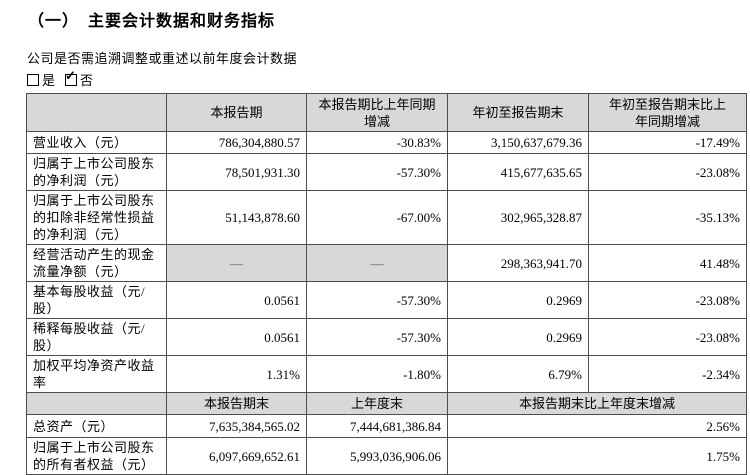 The width and height of the screenshot is (750, 475). What do you see at coordinates (96, 337) in the screenshot?
I see `row-label: 稀释每股收益（元/股）` at bounding box center [96, 337].